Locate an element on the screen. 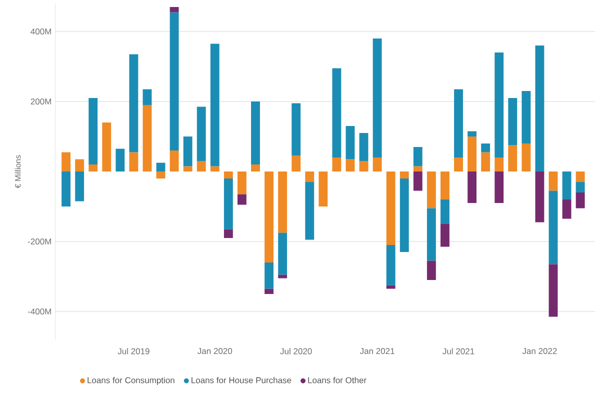  x-tick-label: Jul 2021 is located at coordinates (458, 351).